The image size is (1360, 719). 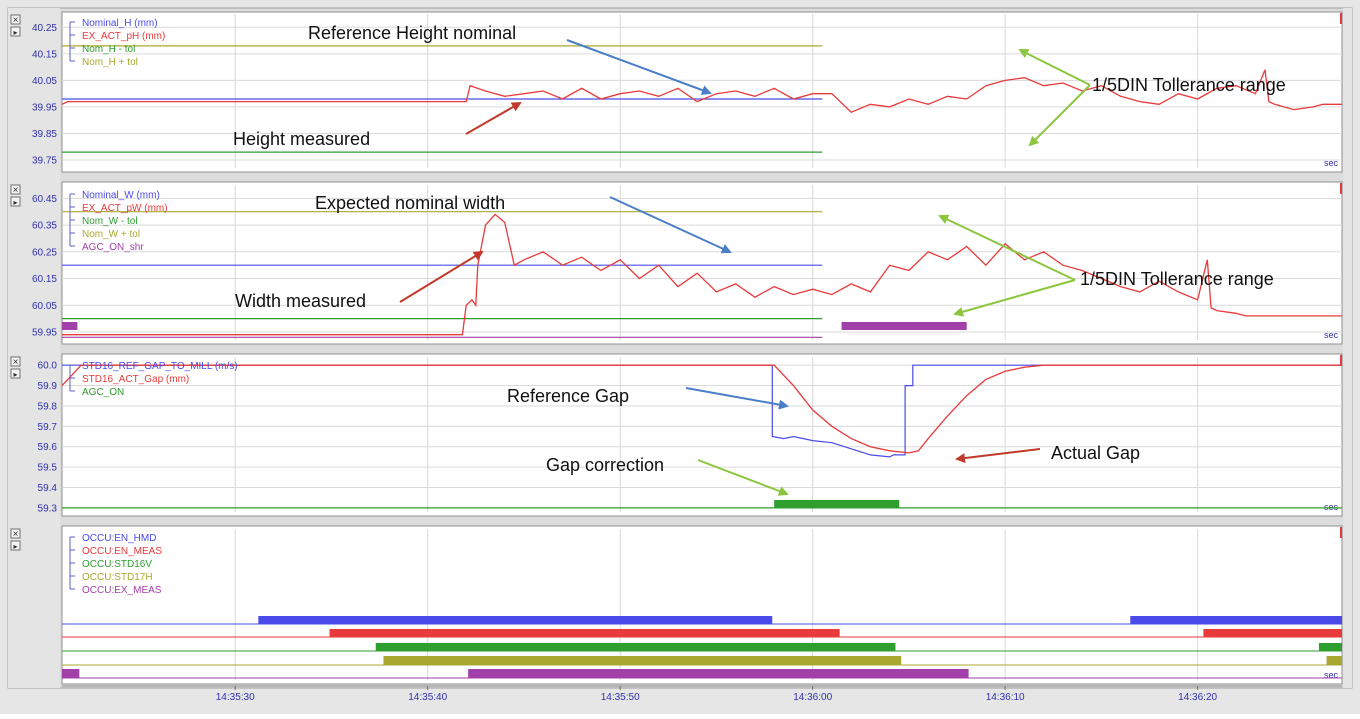 I want to click on left-gutter, so click(x=34, y=348).